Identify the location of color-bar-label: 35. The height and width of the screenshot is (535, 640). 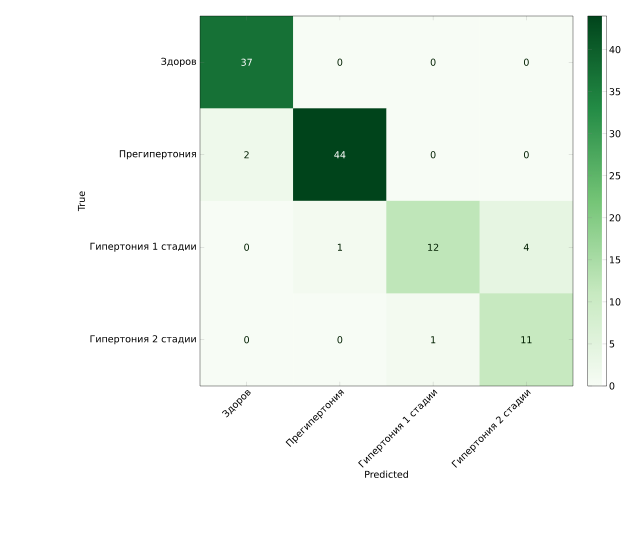
(615, 92).